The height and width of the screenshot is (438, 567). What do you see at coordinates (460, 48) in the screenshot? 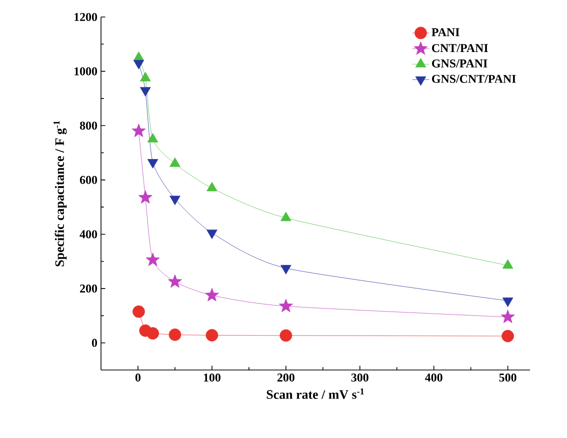
I see `legend-label: CNT/PANI` at bounding box center [460, 48].